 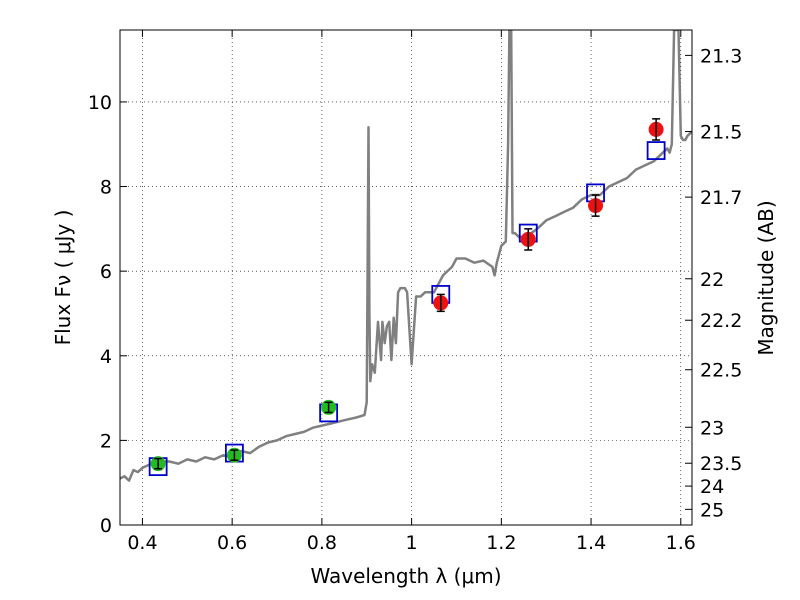 I want to click on right-tick-label: 22, so click(x=712, y=280).